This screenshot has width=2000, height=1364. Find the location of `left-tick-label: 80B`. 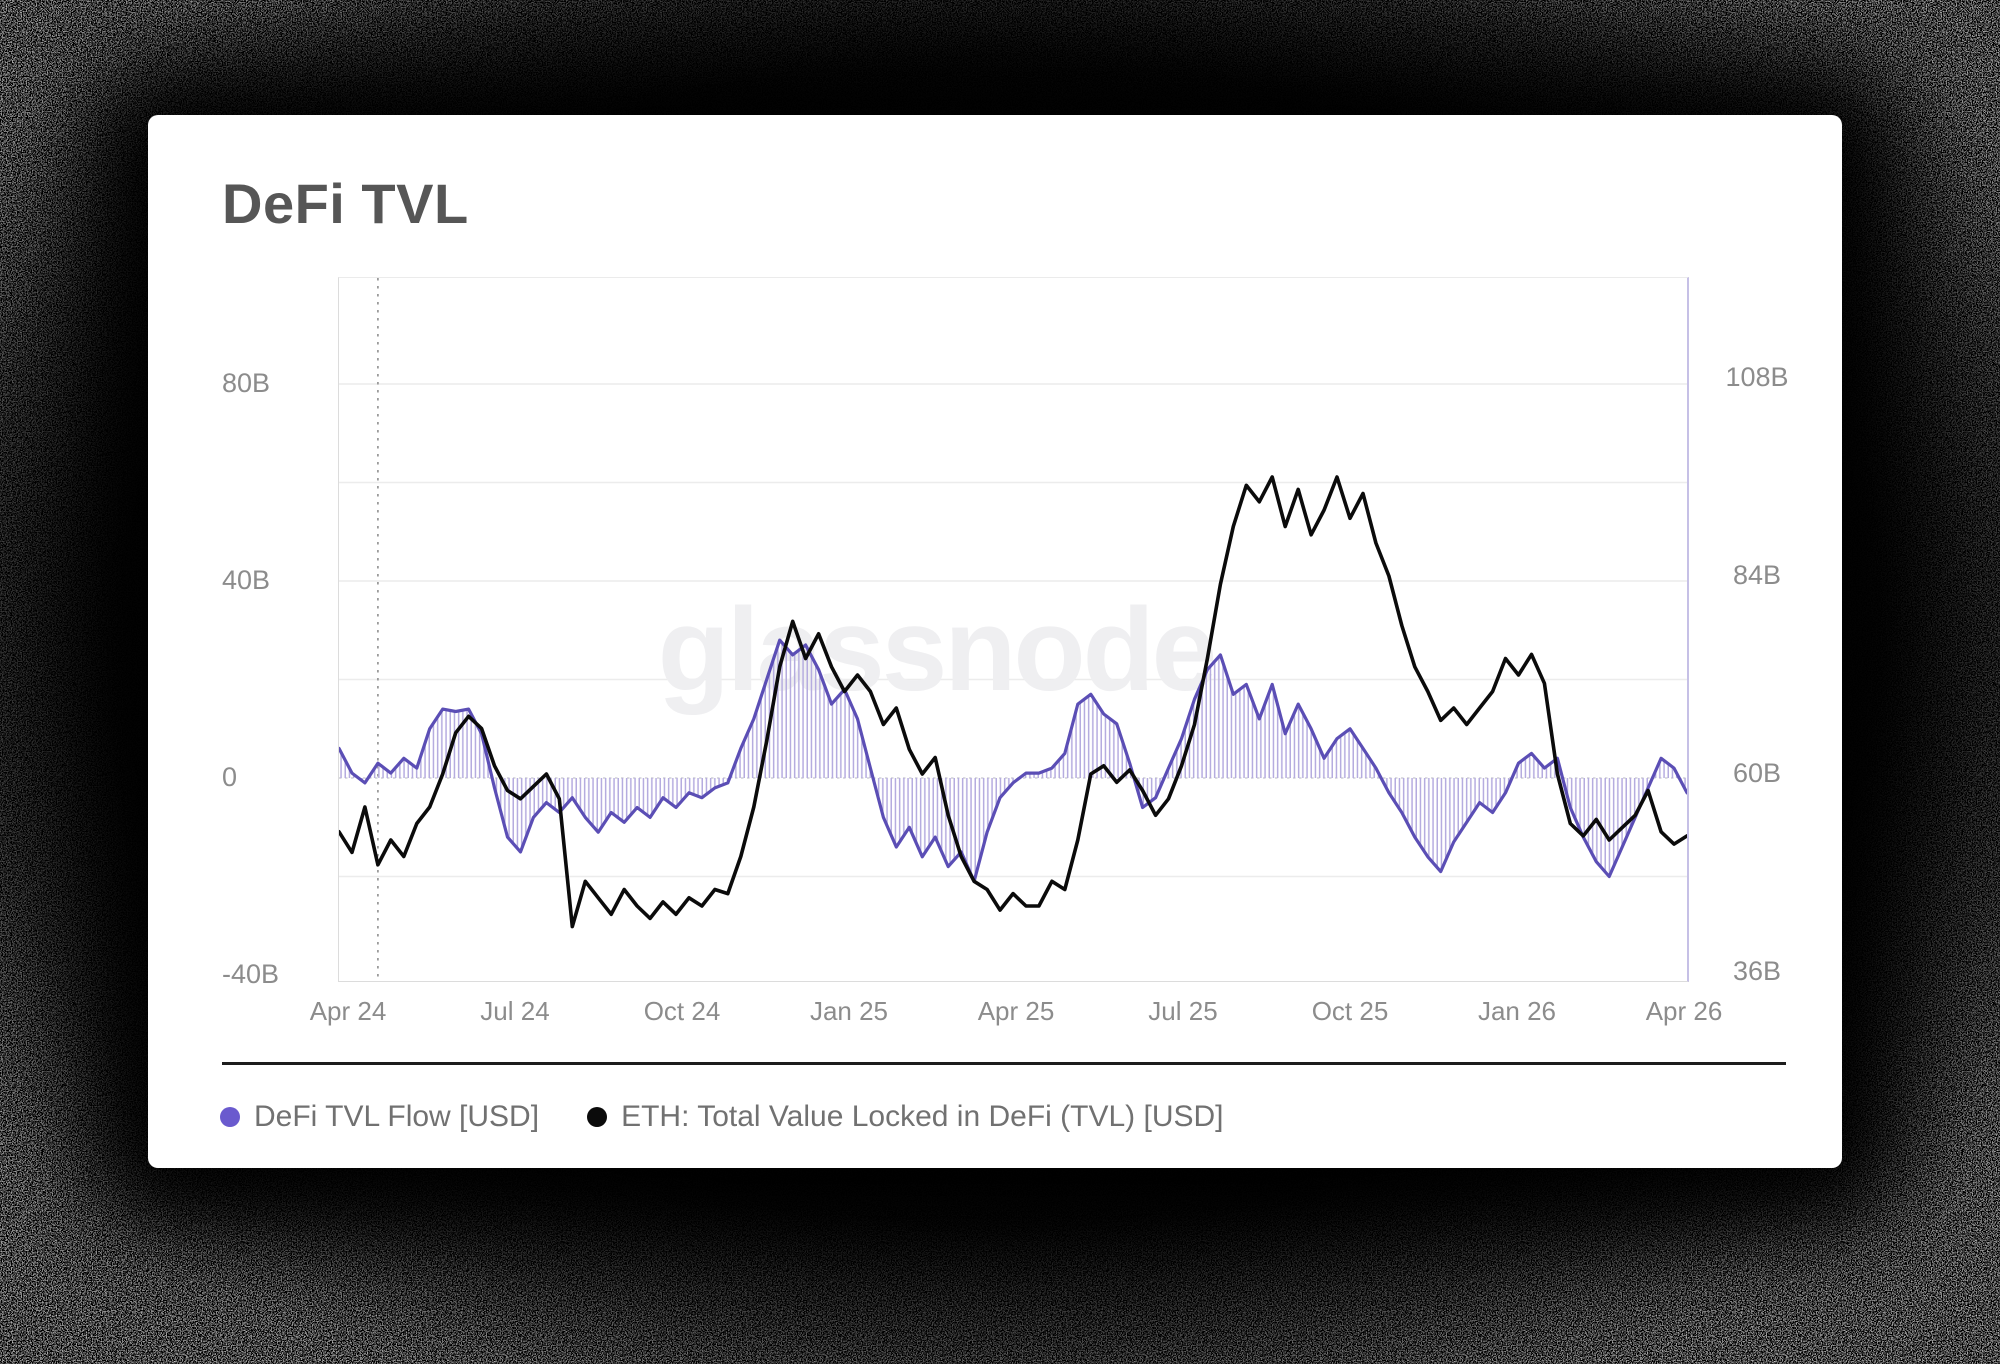

left-tick-label: 80B is located at coordinates (246, 383).